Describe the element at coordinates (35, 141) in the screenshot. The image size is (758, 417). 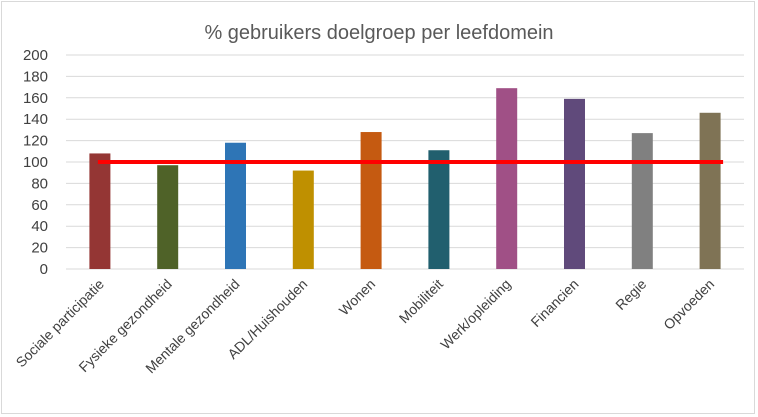
I see `y-tick-label: 120` at that location.